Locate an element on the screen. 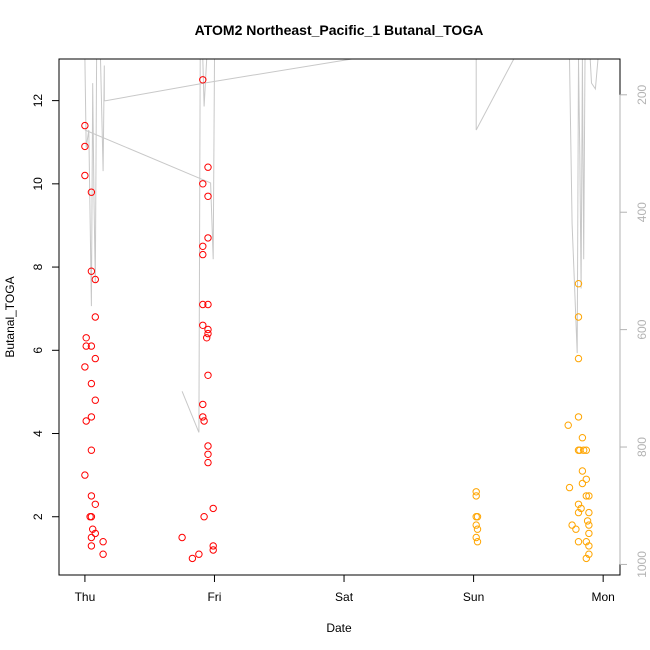  y-axis-label: Butanal_TOGA is located at coordinates (10, 316).